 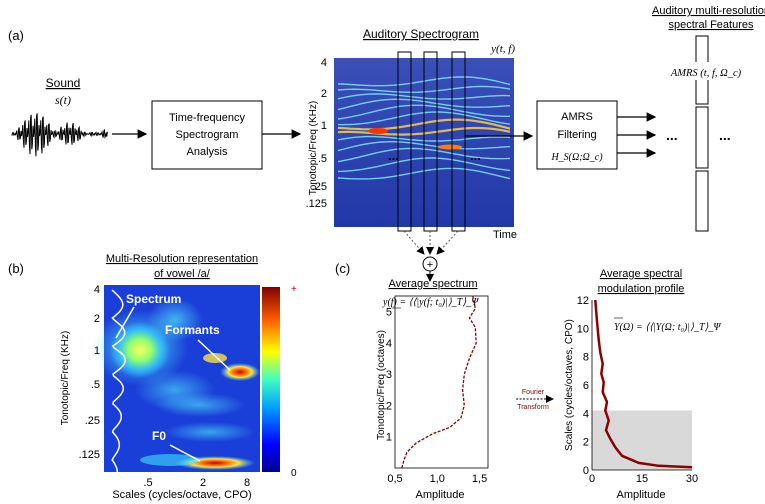 What do you see at coordinates (319, 187) in the screenshot?
I see `spectrogram-ytick-label: .25` at bounding box center [319, 187].